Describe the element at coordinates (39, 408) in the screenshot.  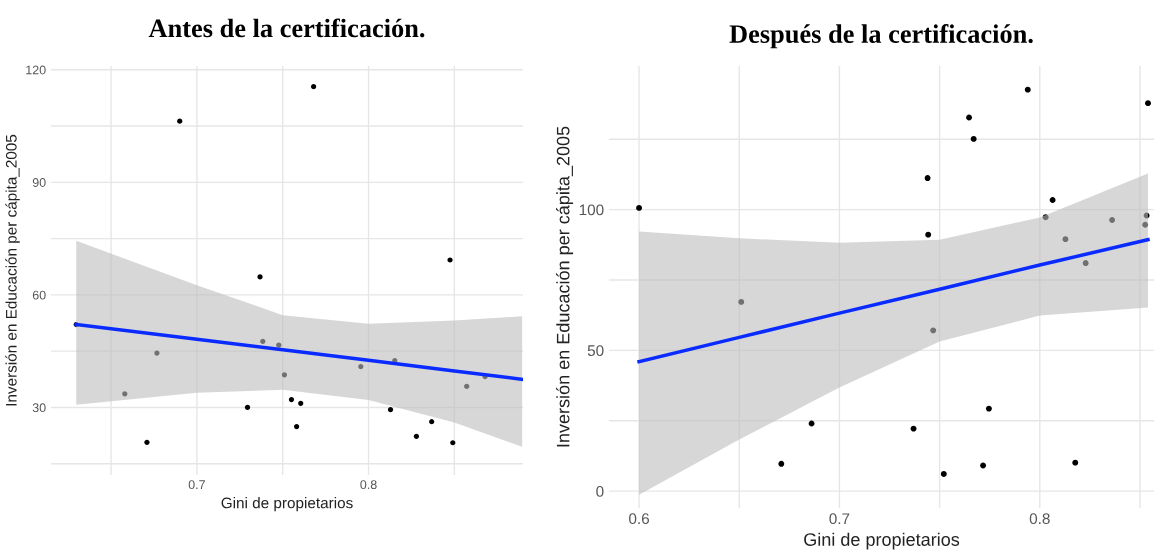
I see `y-tick-label: 30` at that location.